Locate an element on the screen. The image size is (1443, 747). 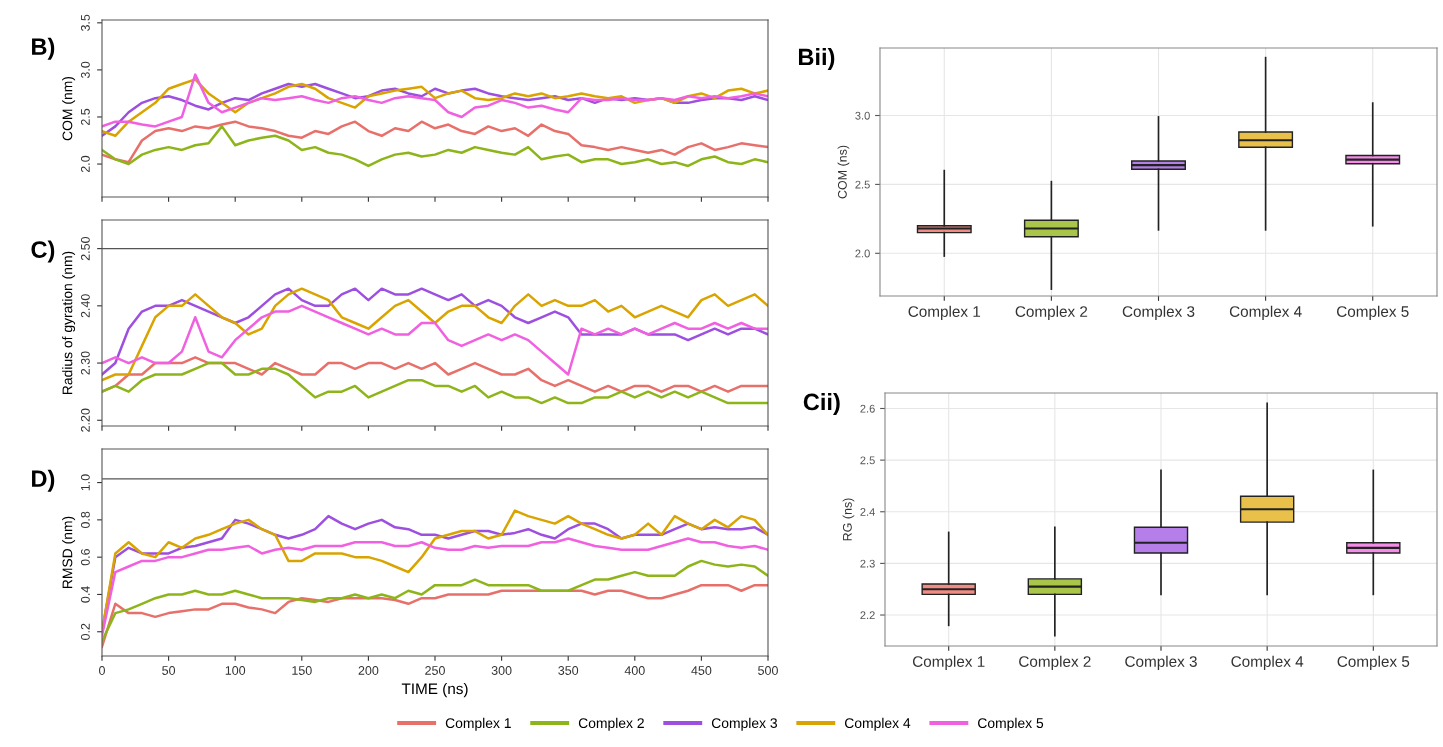
y-tick-label: 2.2 is located at coordinates (867, 615).